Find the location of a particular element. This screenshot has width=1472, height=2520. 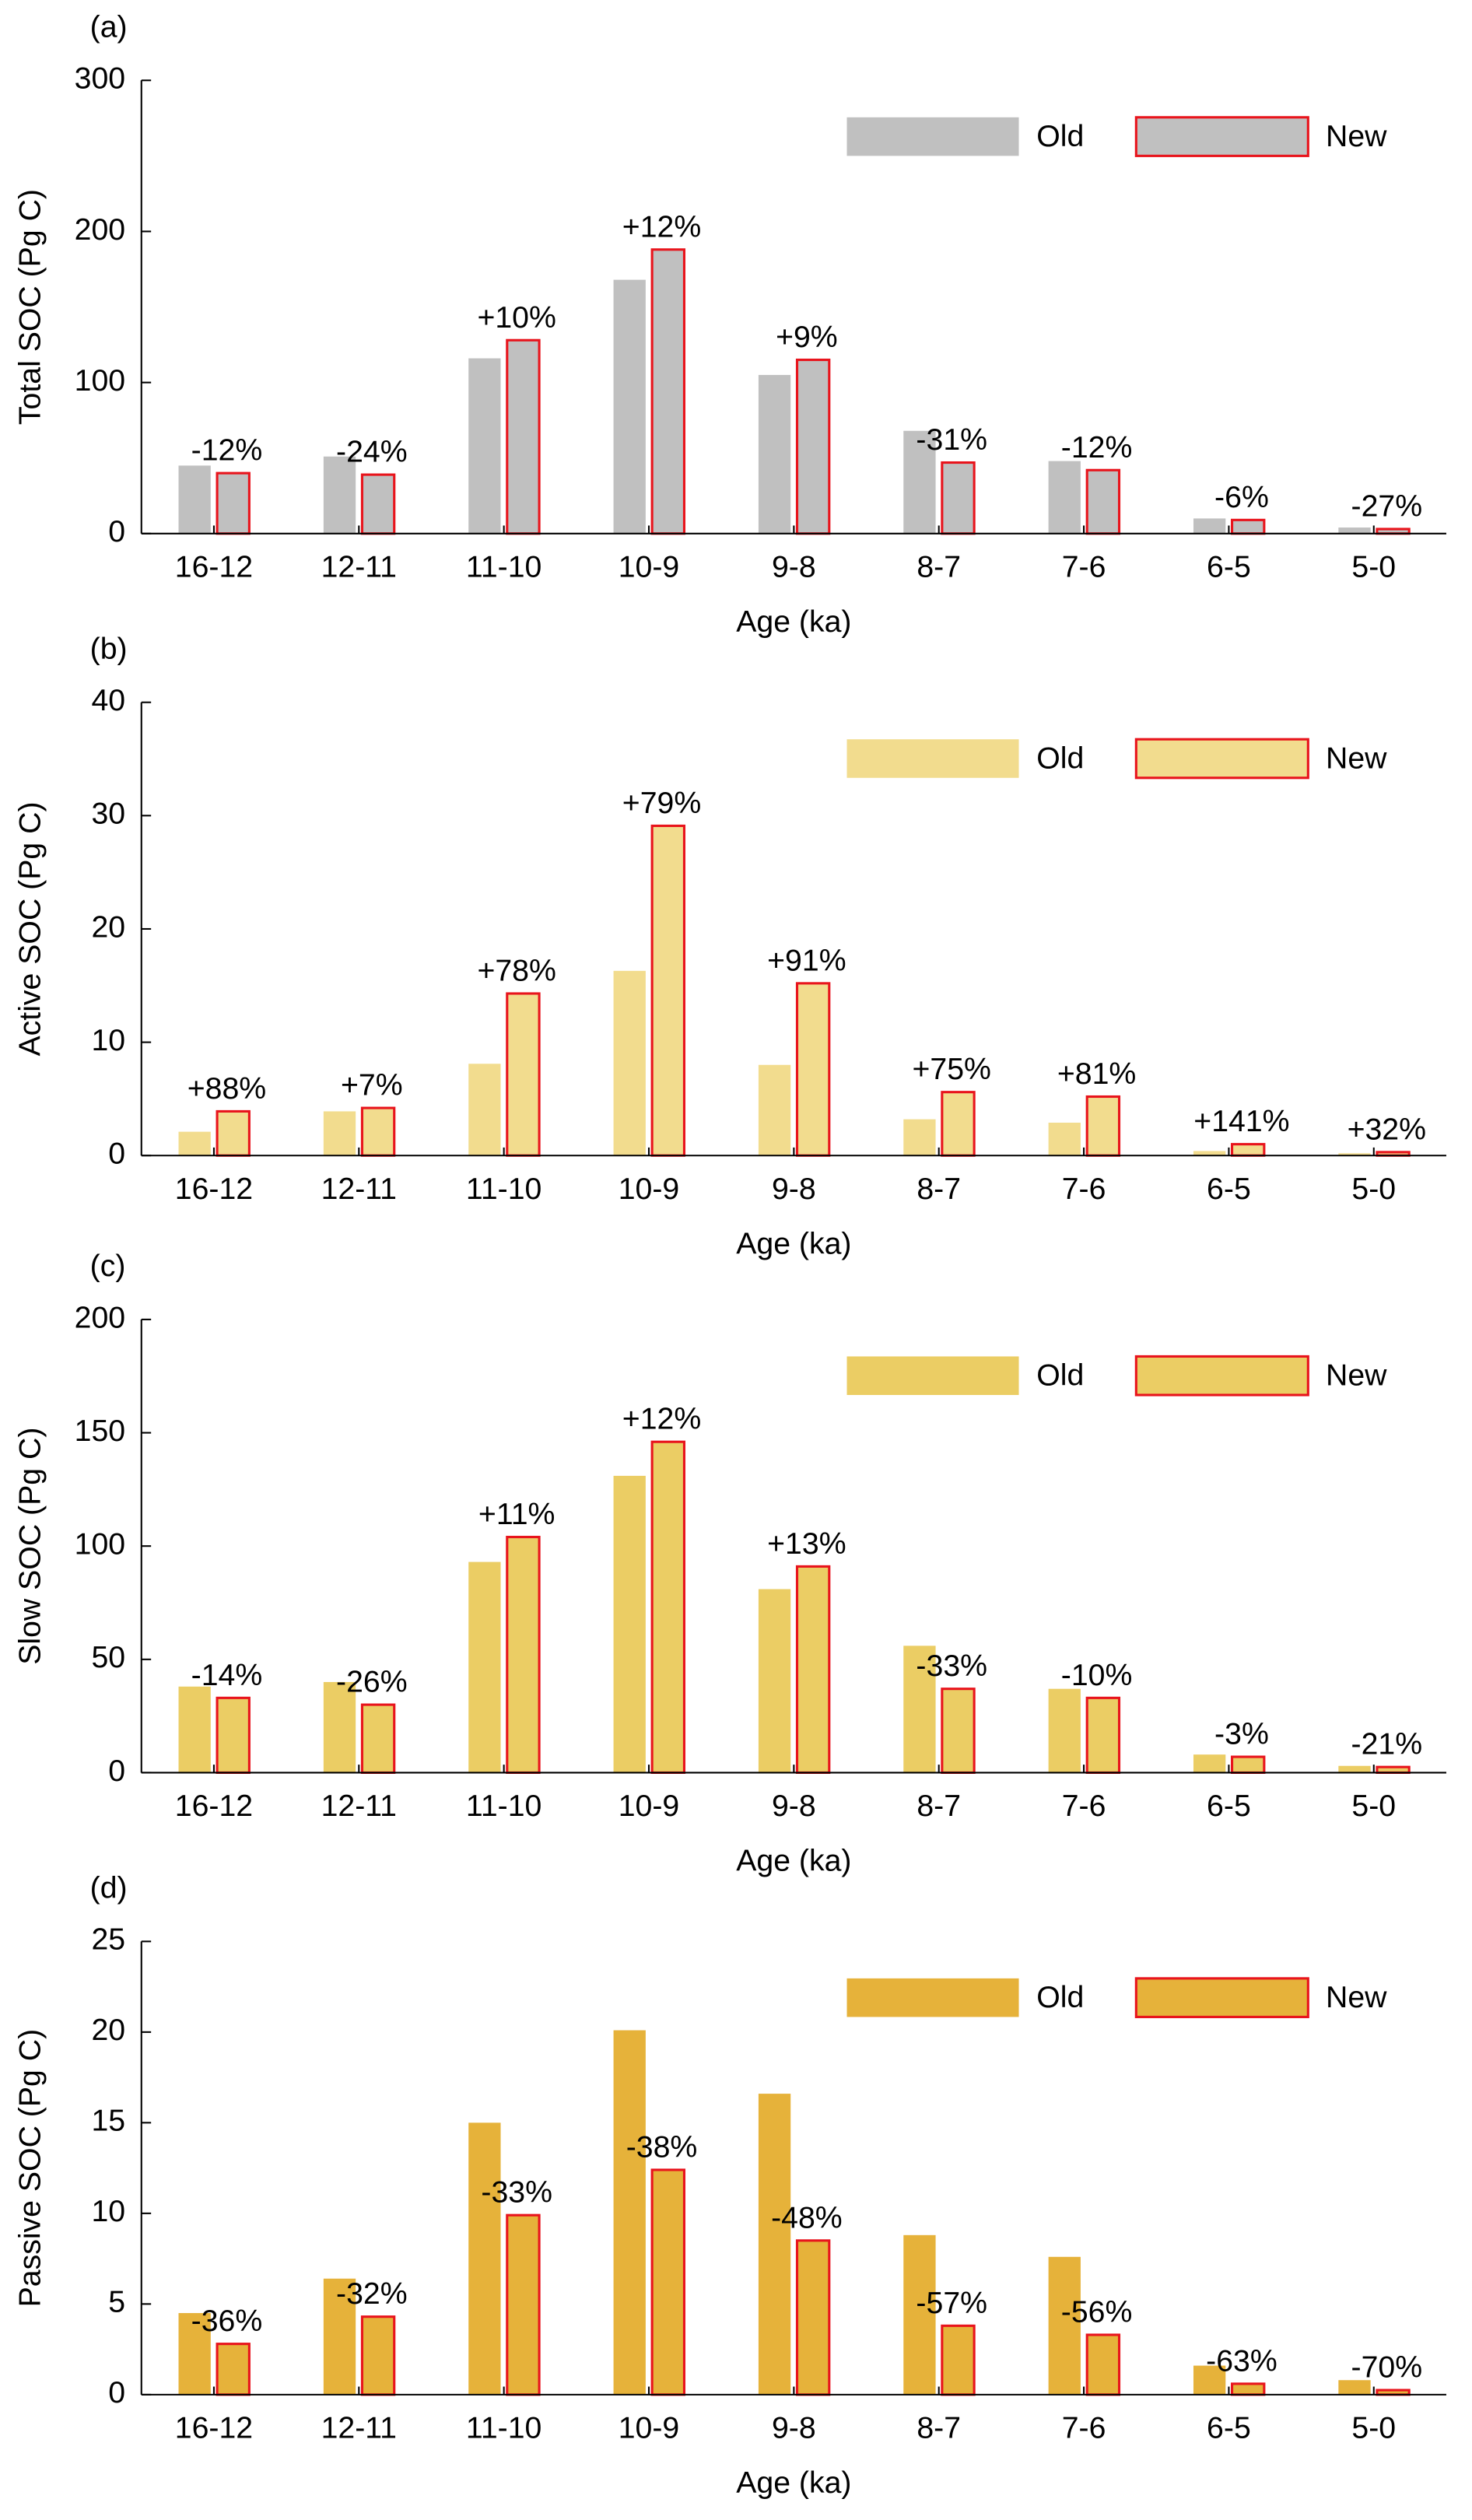

change-label: +32% is located at coordinates (1387, 1129).